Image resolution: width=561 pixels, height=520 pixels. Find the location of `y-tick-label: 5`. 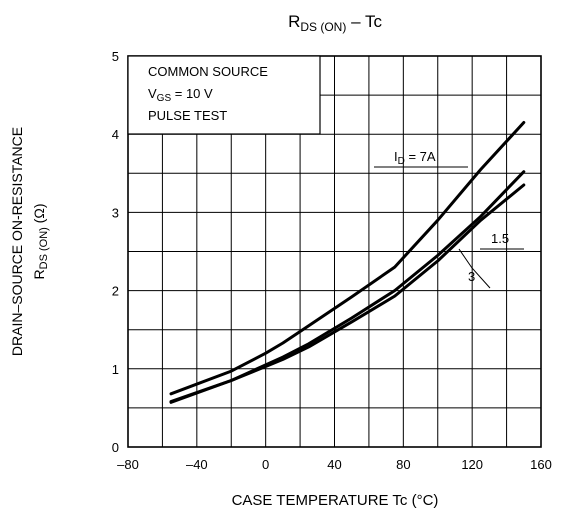

y-tick-label: 5 is located at coordinates (115, 56).